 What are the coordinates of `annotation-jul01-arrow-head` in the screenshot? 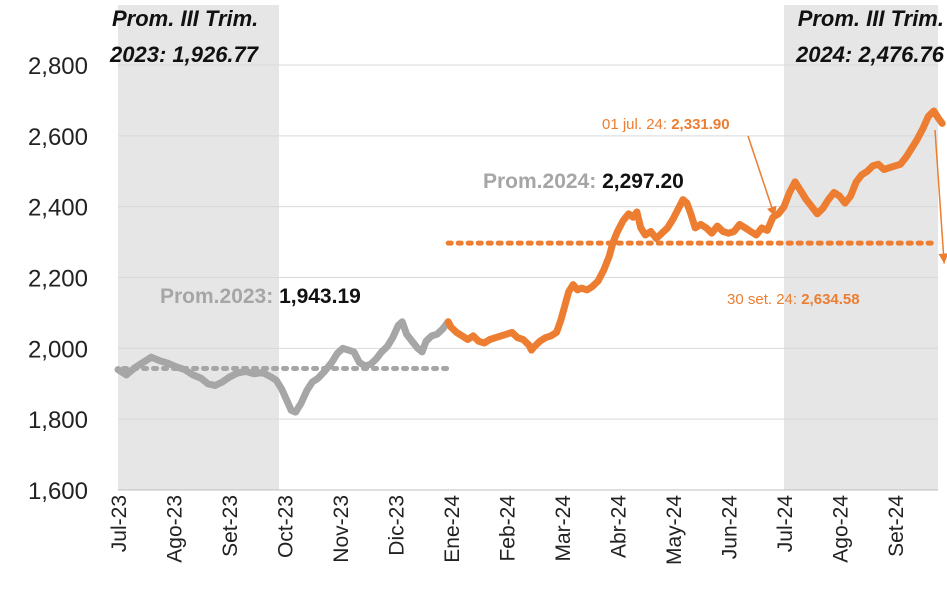 It's located at (771, 211).